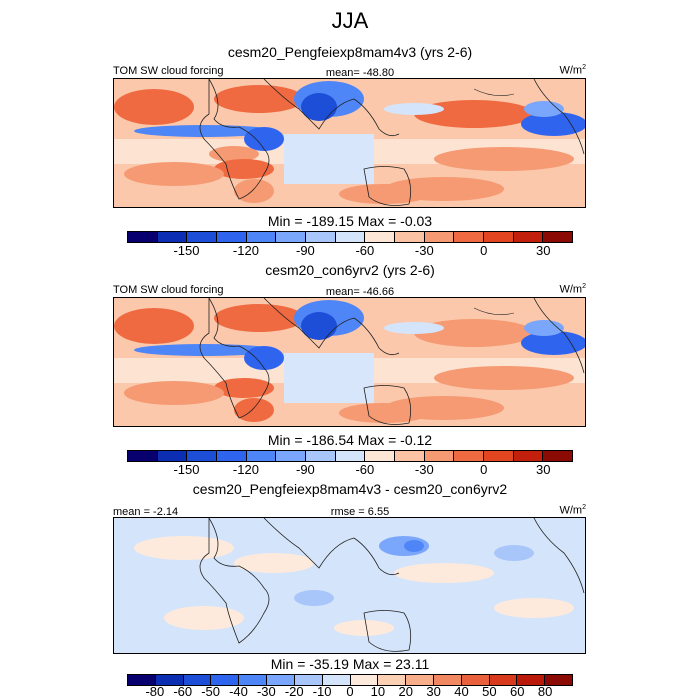  I want to click on colorbar-3-ticks: -80 -60 -50 -40 -30 -20 -10 0 10 20 30 40 50 60 80, so click(350, 692).